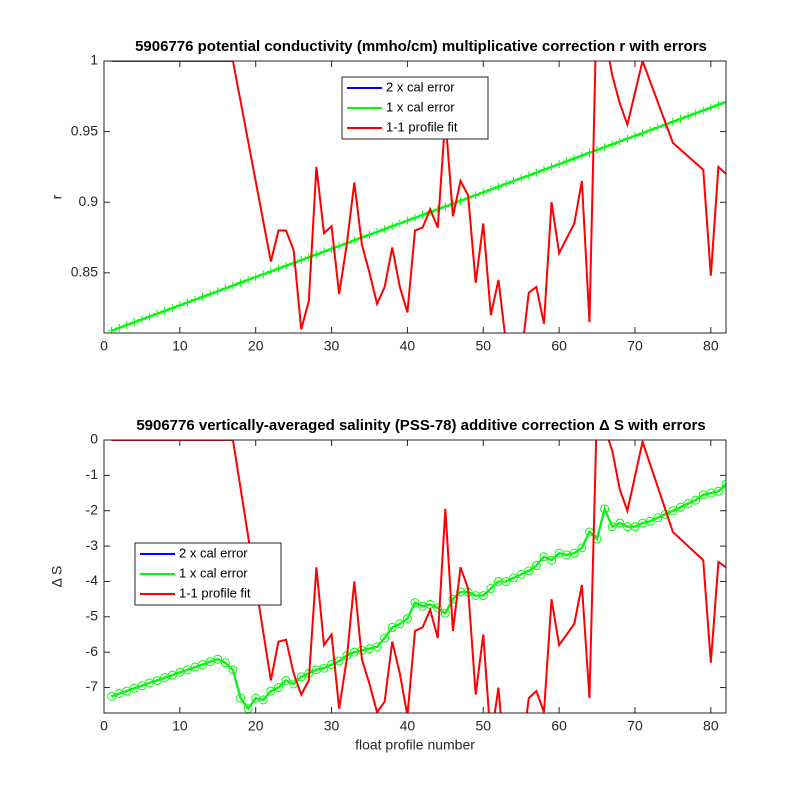 This screenshot has height=800, width=800. What do you see at coordinates (92, 686) in the screenshot?
I see `y-tick-label: -7` at bounding box center [92, 686].